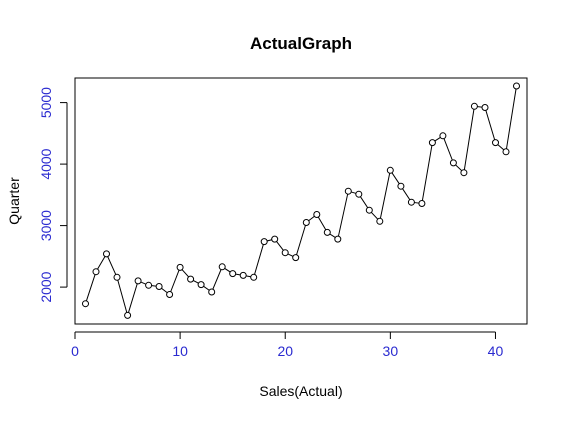  I want to click on x-axis-label: Sales(Actual), so click(300, 391).